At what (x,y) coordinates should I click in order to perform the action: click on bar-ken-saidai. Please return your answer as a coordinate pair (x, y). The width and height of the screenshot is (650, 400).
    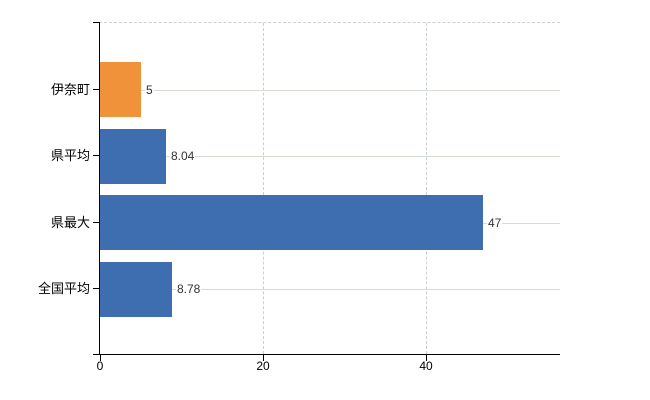
    Looking at the image, I should click on (291, 222).